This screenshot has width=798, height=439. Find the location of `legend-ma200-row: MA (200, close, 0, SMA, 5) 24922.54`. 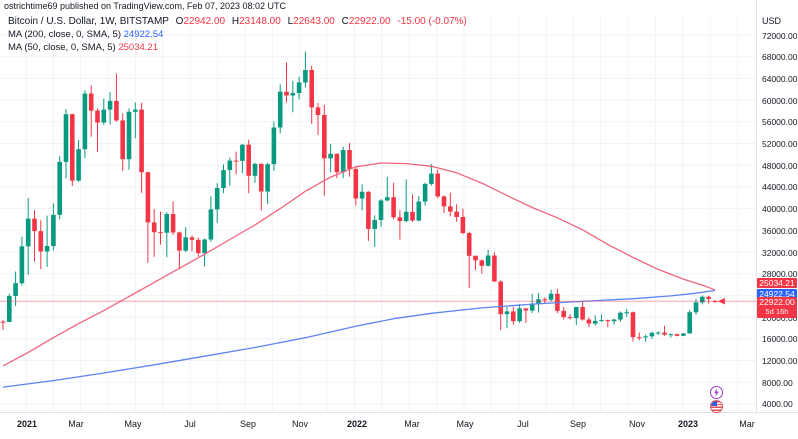

legend-ma200-row: MA (200, close, 0, SMA, 5) 24922.54 is located at coordinates (237, 34).